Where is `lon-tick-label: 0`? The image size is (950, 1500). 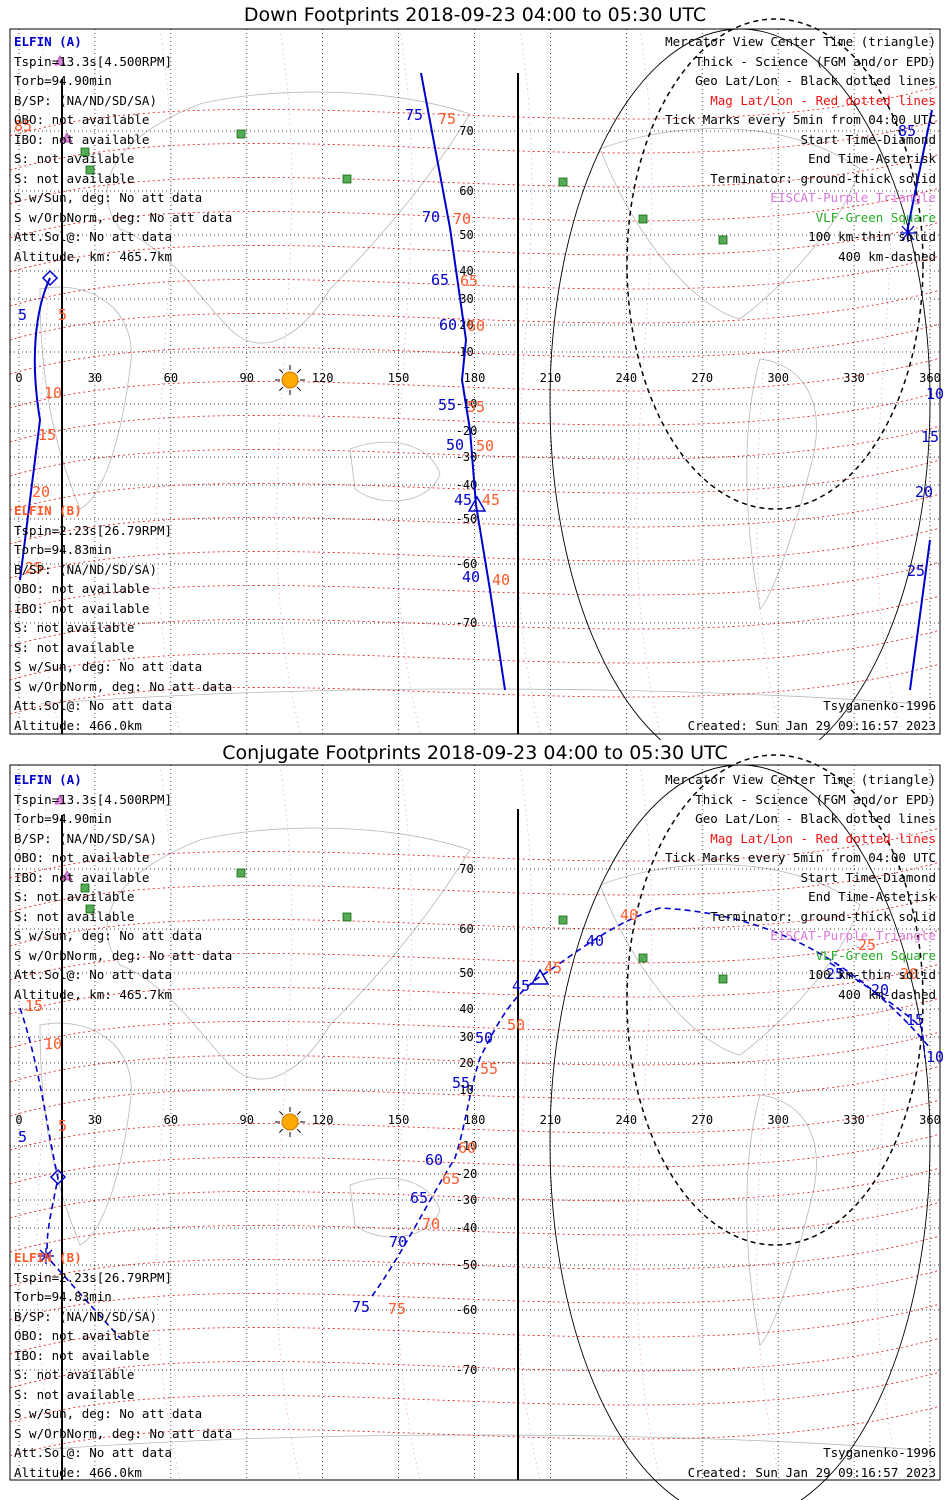
lon-tick-label: 0 is located at coordinates (18, 378).